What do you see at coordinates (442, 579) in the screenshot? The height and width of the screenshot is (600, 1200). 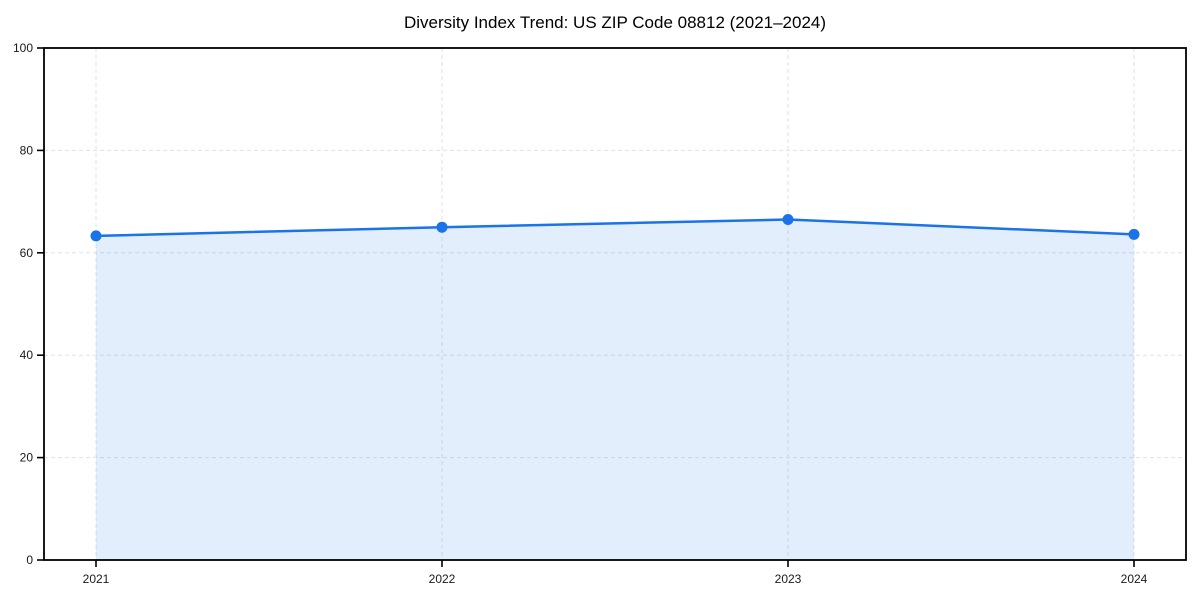 I see `x-tick-label: 2022` at bounding box center [442, 579].